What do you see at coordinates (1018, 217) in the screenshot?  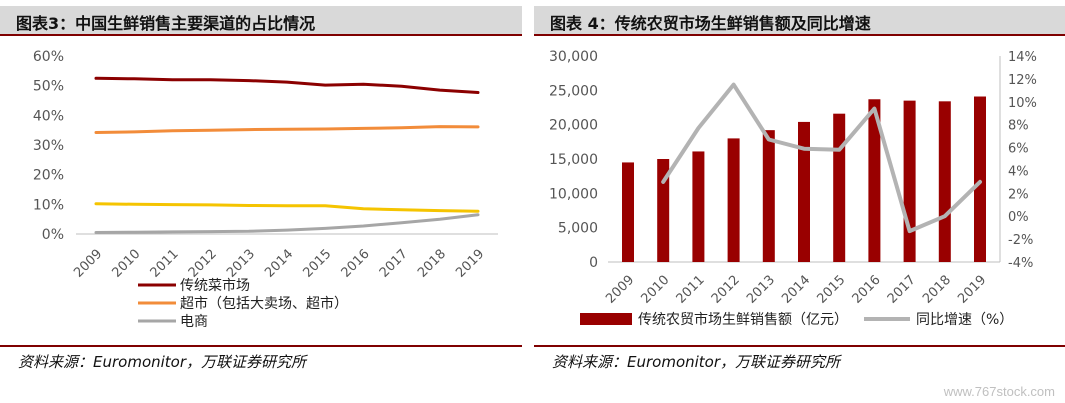 I see `y-right-tick-label: 0%` at bounding box center [1018, 217].